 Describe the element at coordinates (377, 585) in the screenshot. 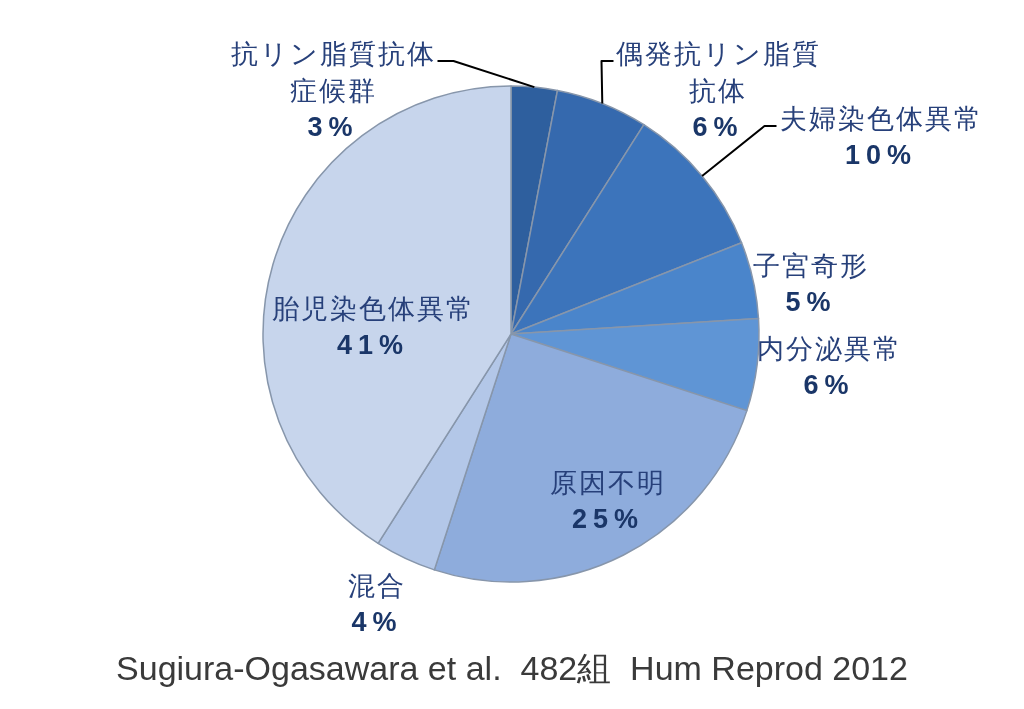

I see `slice-label: 混合` at that location.